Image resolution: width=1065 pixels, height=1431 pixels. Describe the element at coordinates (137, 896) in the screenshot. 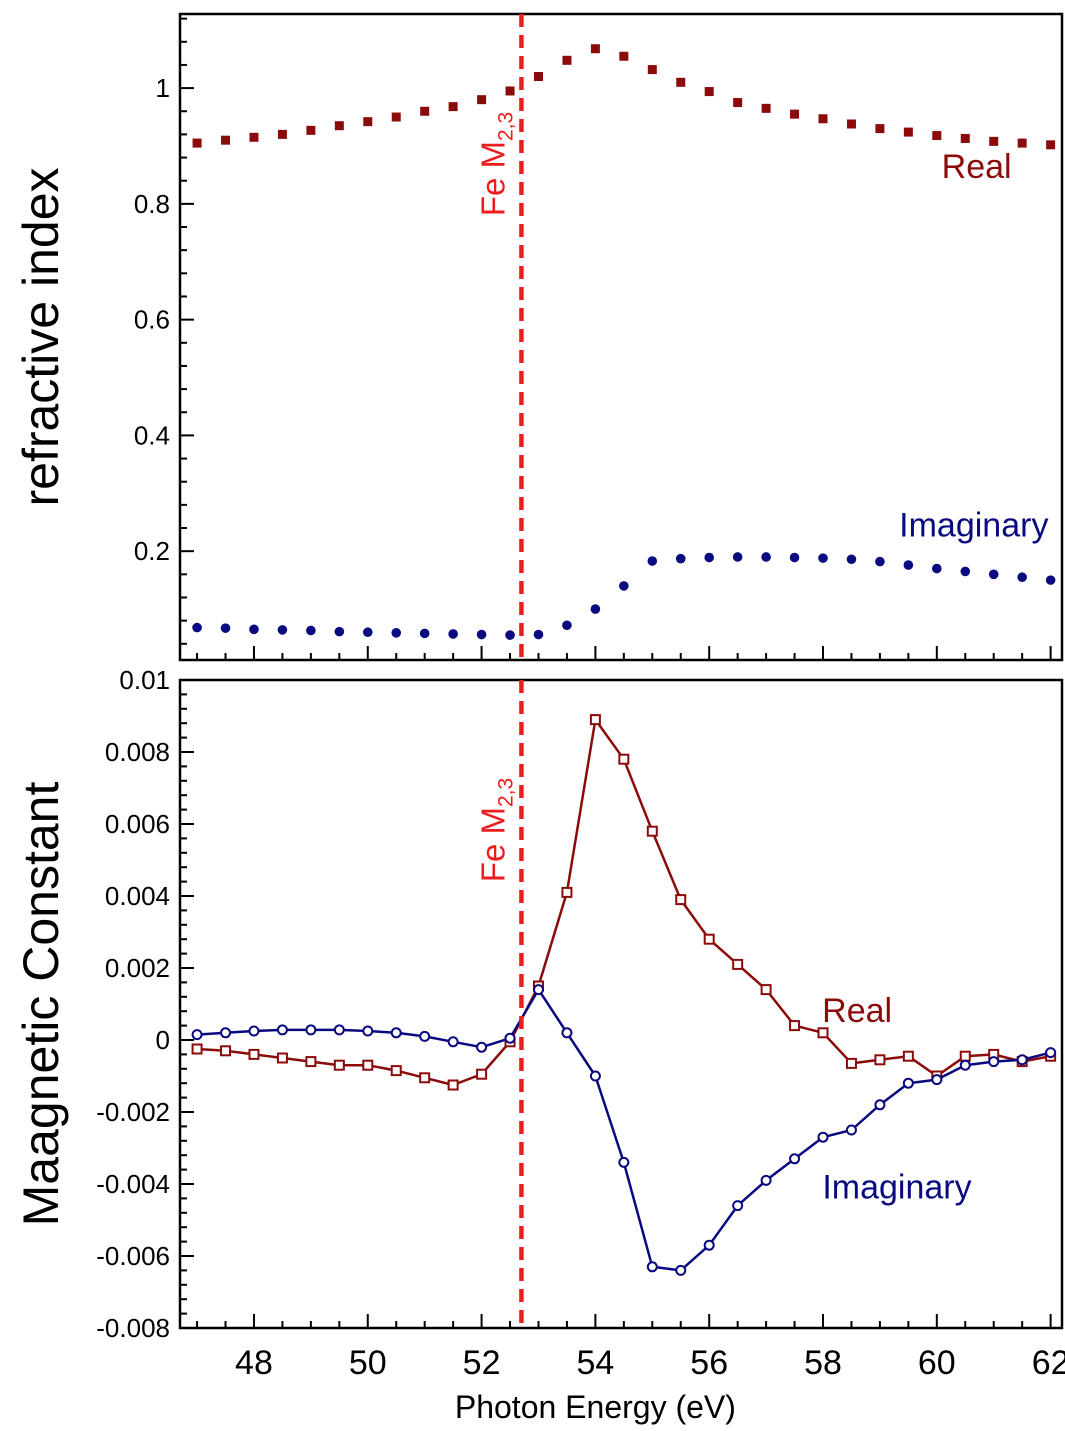

I see `y-tick-label: 0.004` at that location.